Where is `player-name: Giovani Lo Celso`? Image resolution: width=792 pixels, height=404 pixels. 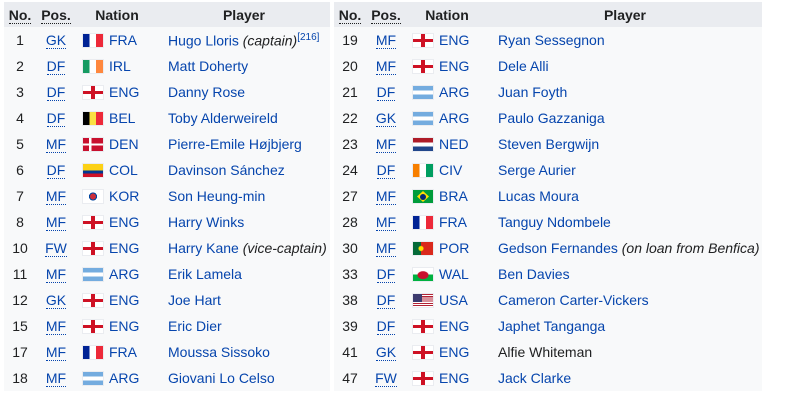
player-name: Giovani Lo Celso is located at coordinates (221, 378).